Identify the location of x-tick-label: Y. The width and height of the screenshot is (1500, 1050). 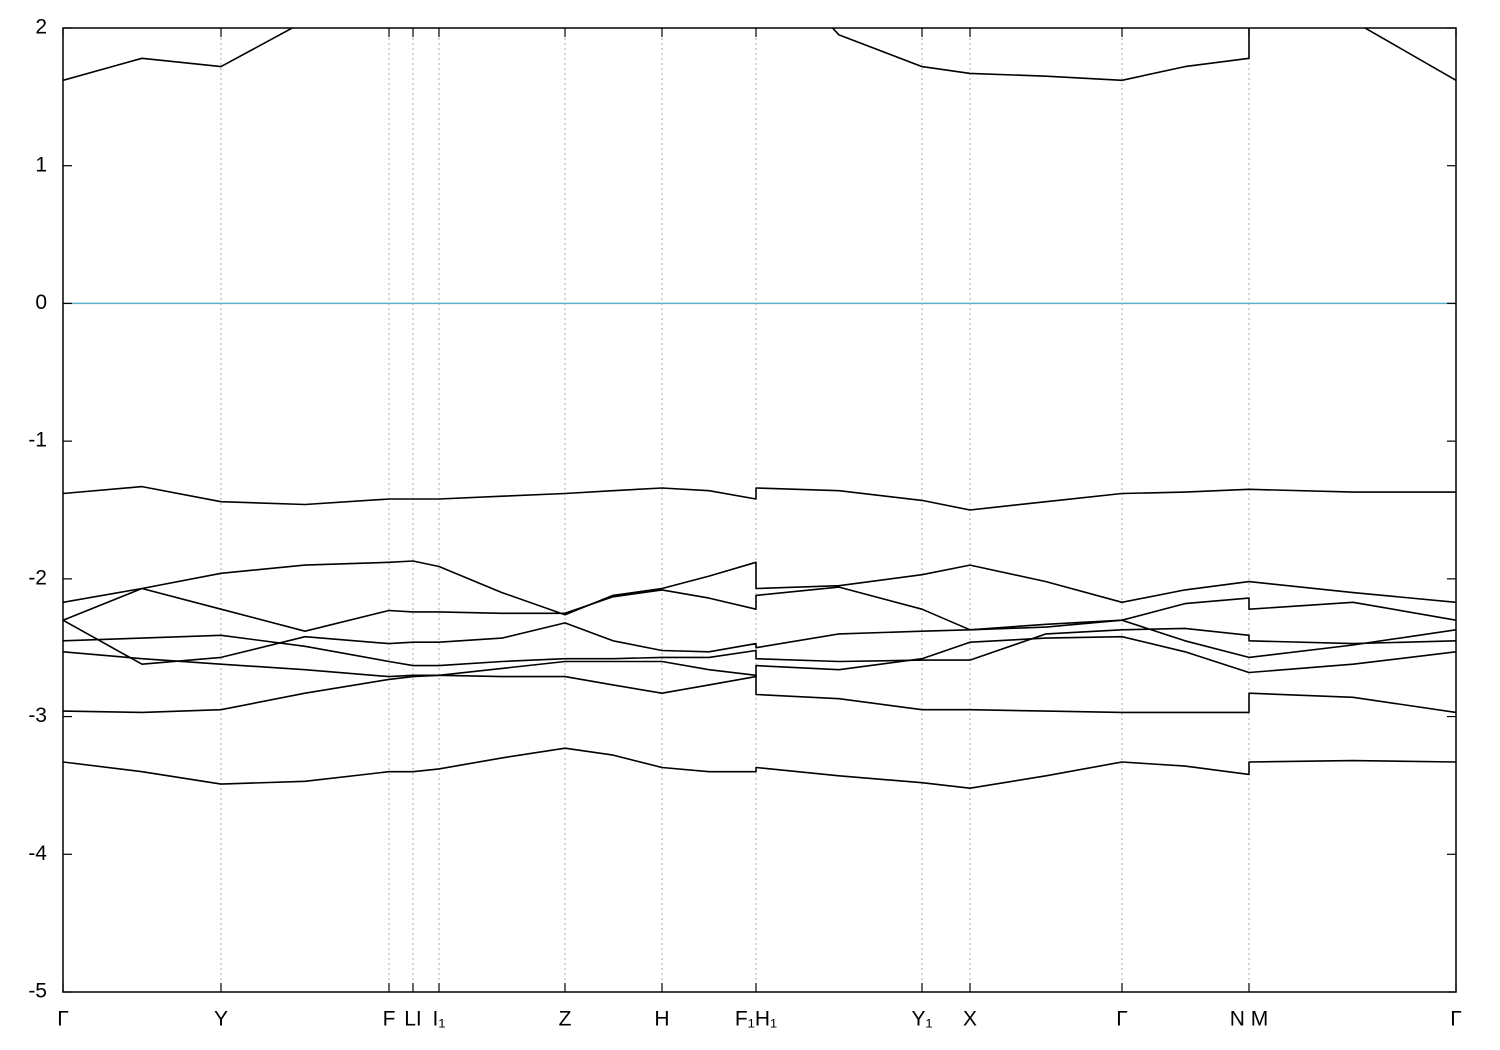
(221, 1019).